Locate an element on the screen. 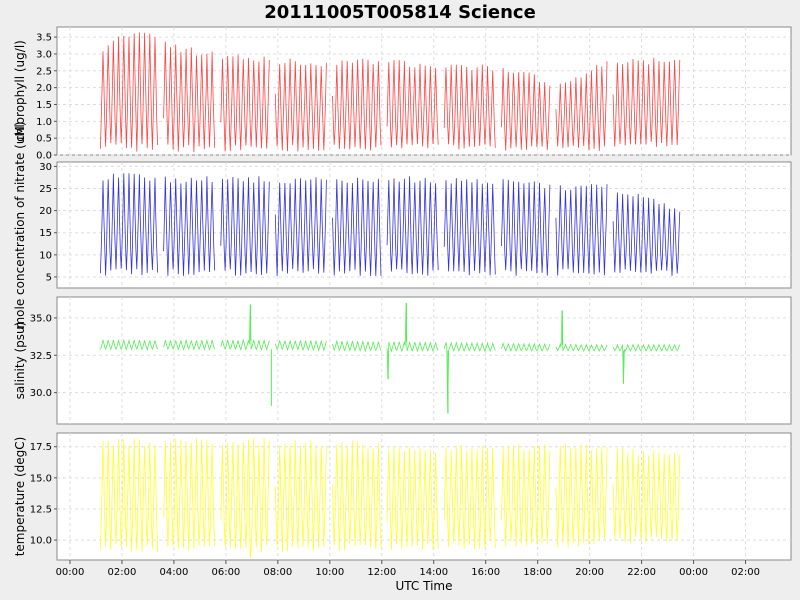 The height and width of the screenshot is (600, 800). y-tick-label: 35.0 is located at coordinates (41, 318).